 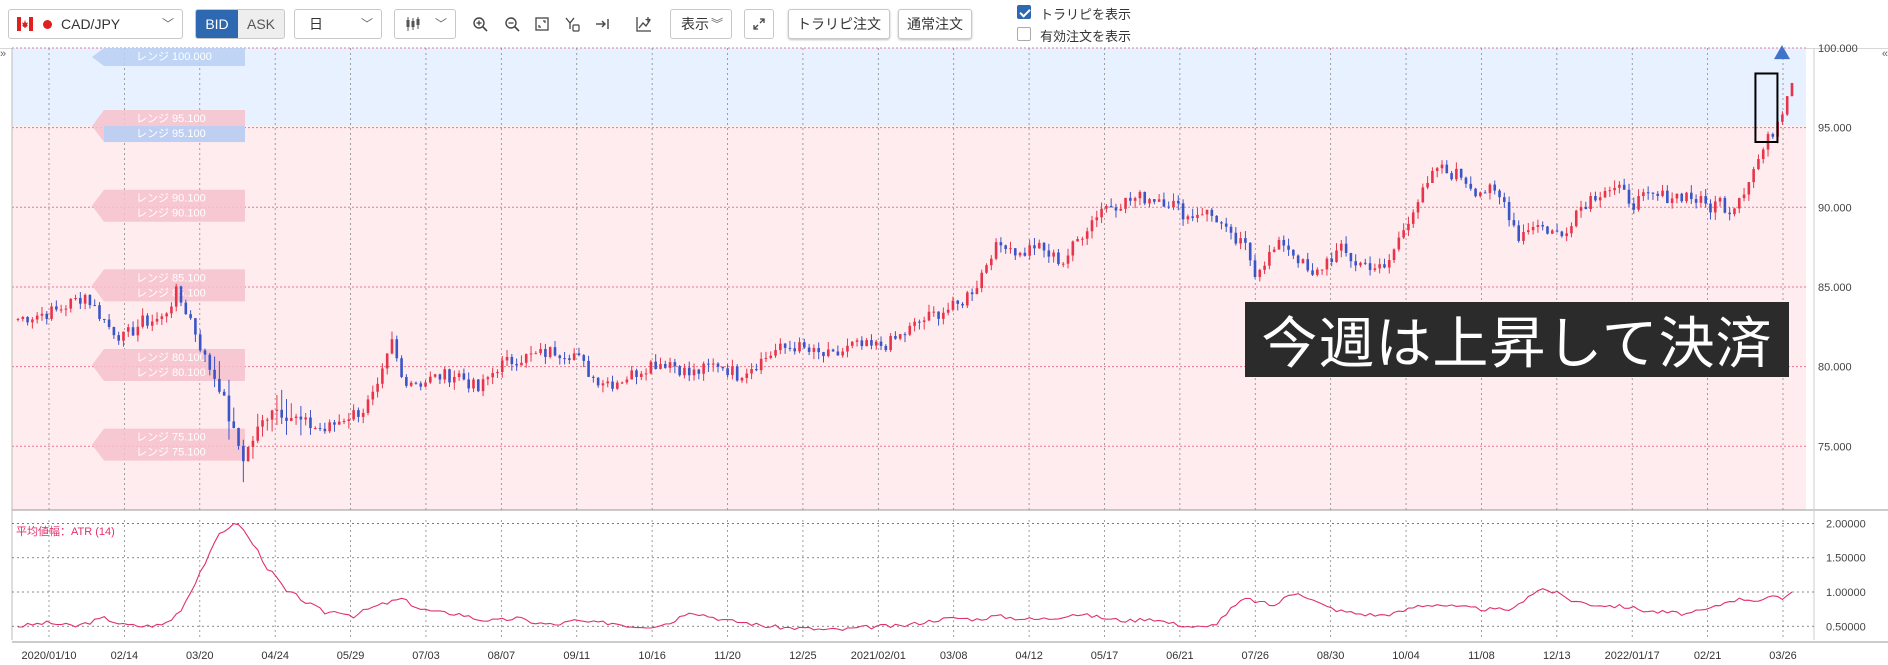 I want to click on japan-flag-icon, so click(x=47, y=24).